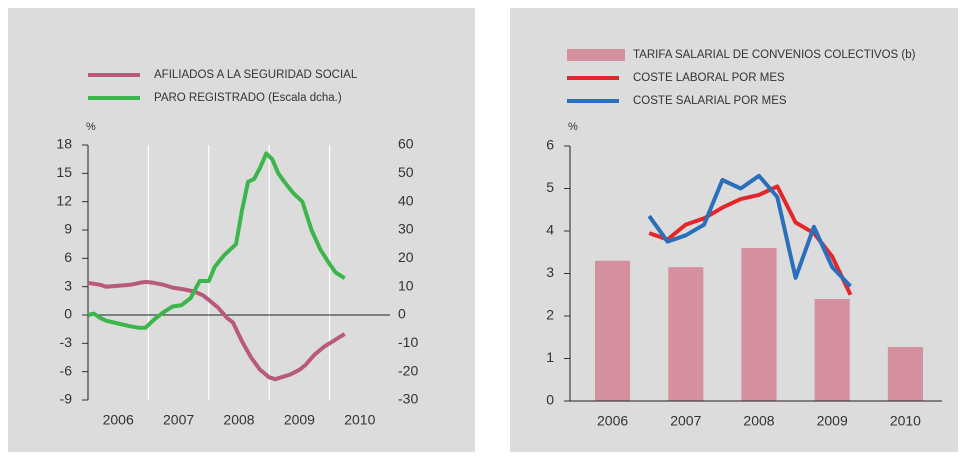  Describe the element at coordinates (596, 55) in the screenshot. I see `legend-swatch` at that location.